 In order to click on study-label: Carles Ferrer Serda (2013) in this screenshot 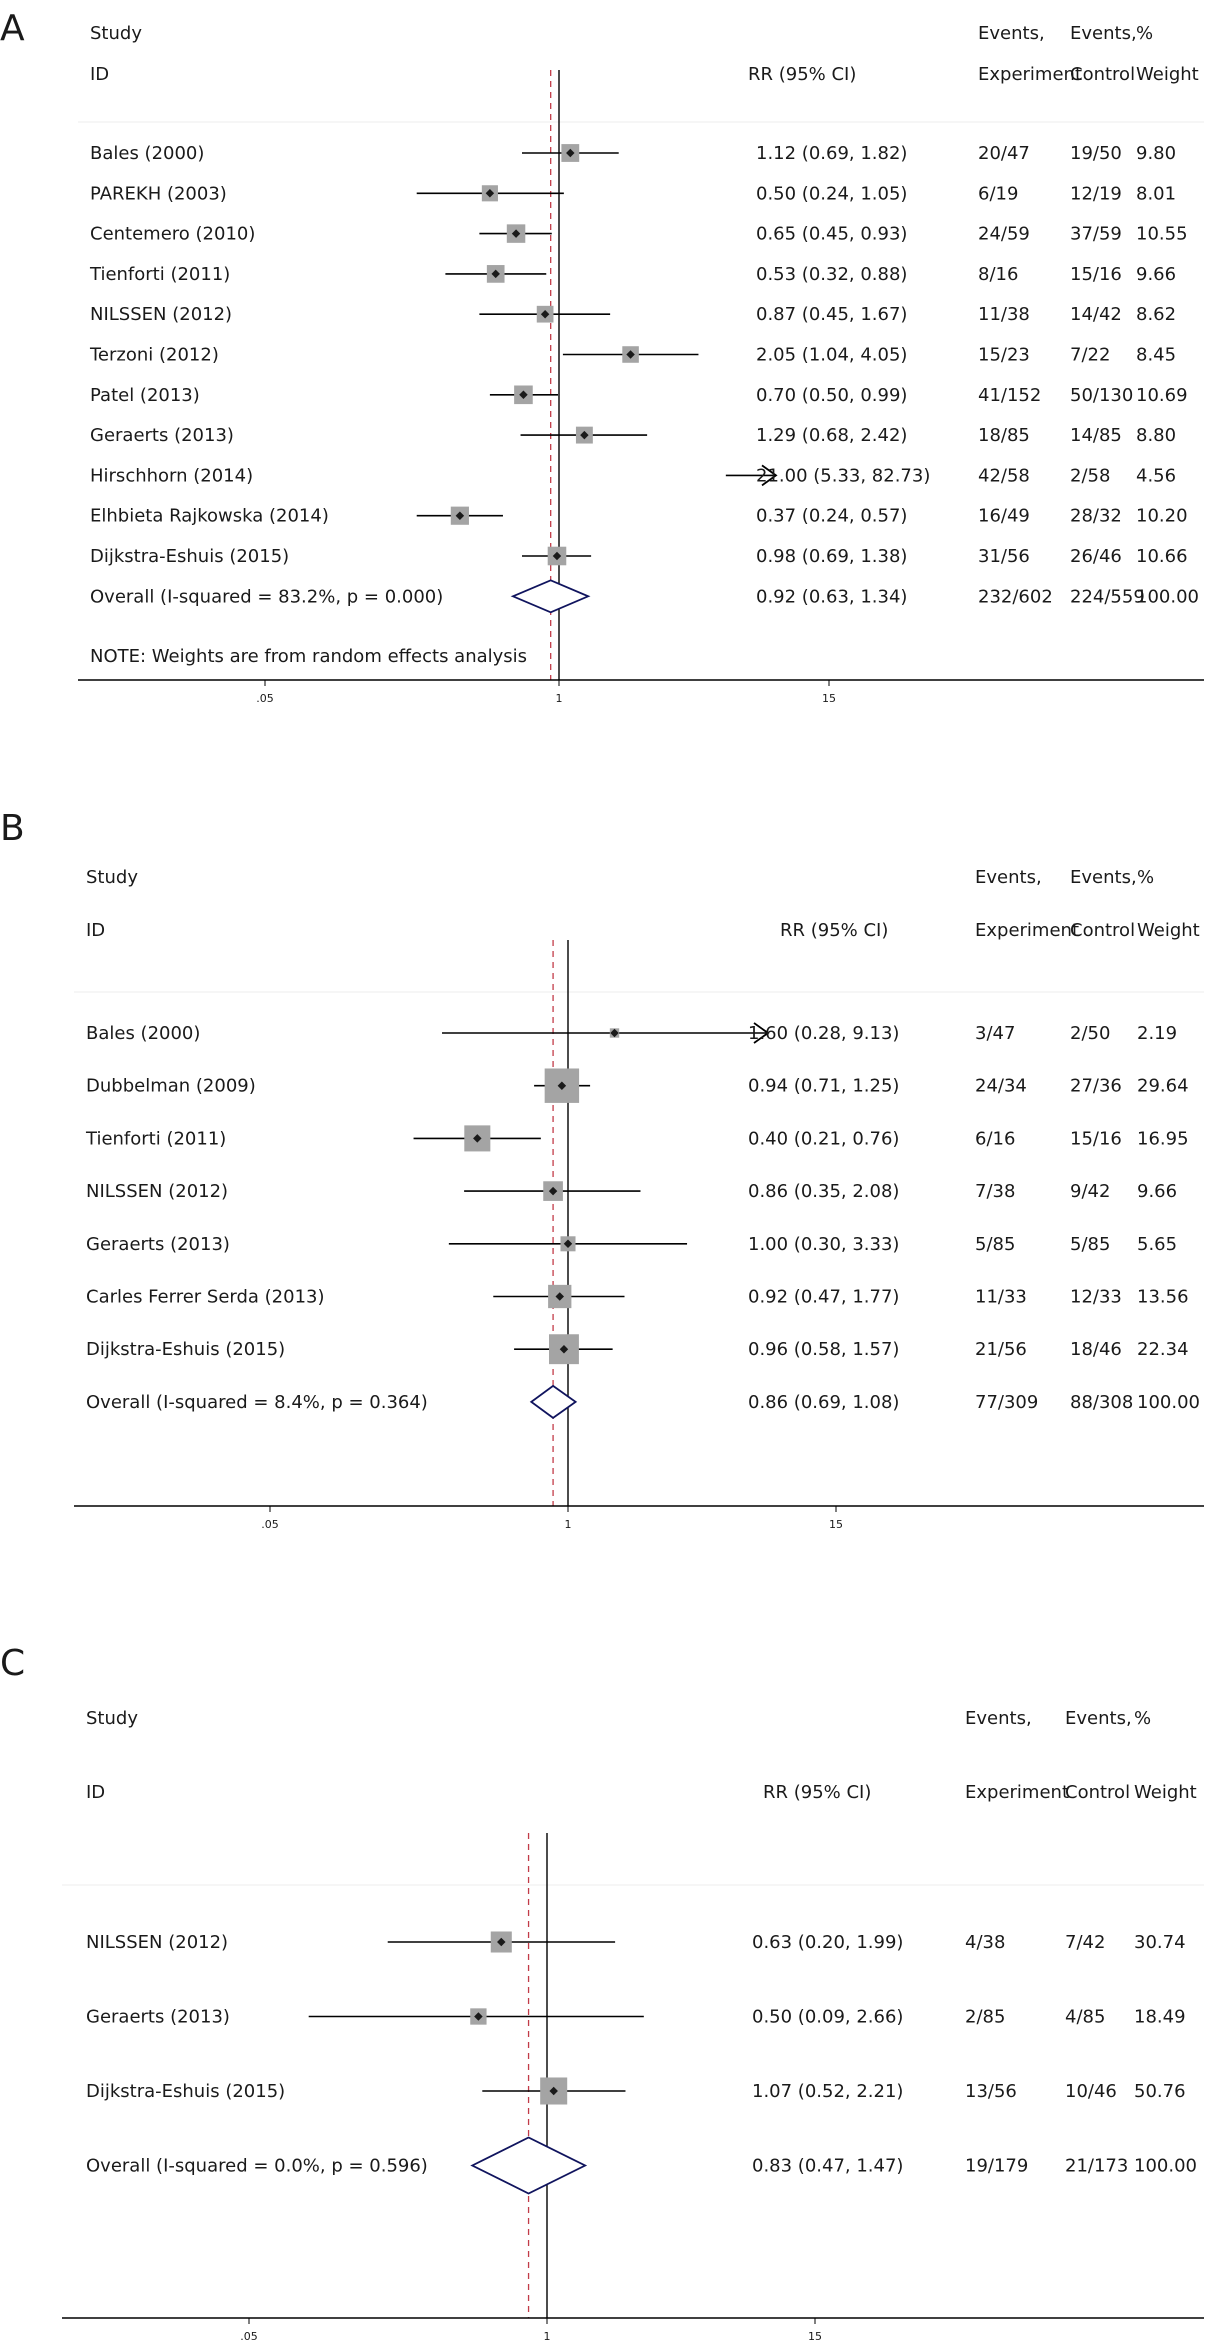, I will do `click(205, 1297)`.